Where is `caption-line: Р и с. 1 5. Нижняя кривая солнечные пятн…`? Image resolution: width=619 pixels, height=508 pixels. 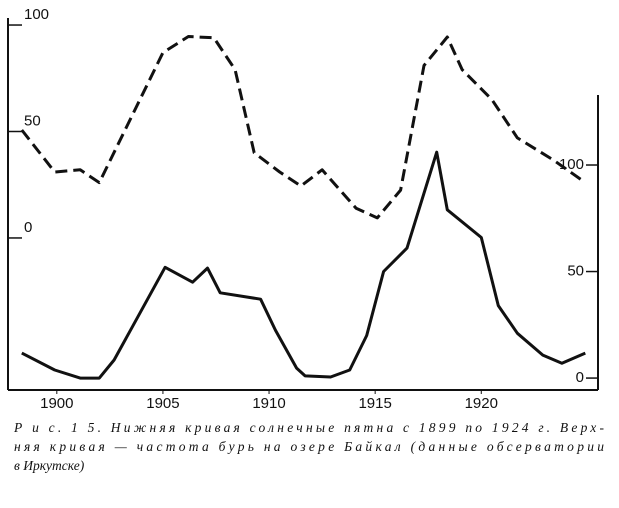 caption-line: Р и с. 1 5. Нижняя кривая солнечные пятн… is located at coordinates (309, 427).